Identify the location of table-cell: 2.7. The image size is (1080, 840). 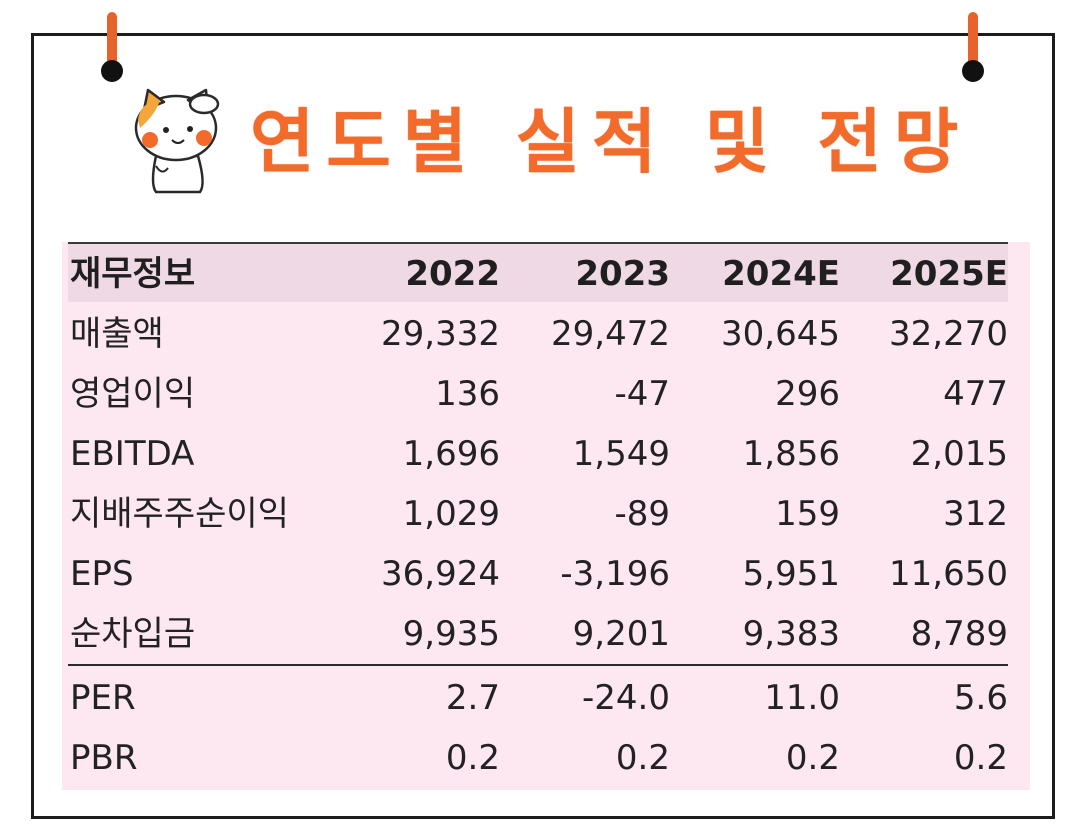
(472, 698).